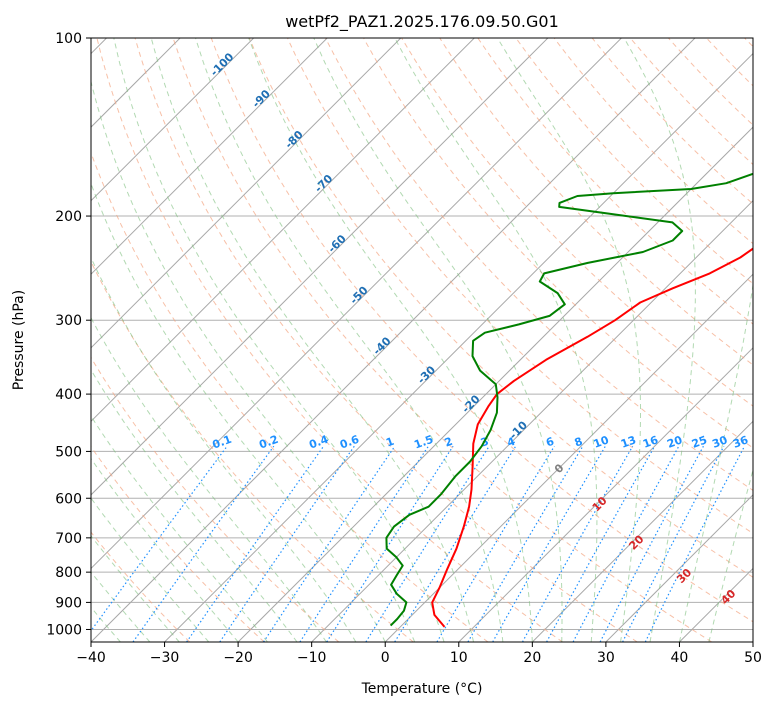  I want to click on mixing-ratio-label: 0.1, so click(222, 442).